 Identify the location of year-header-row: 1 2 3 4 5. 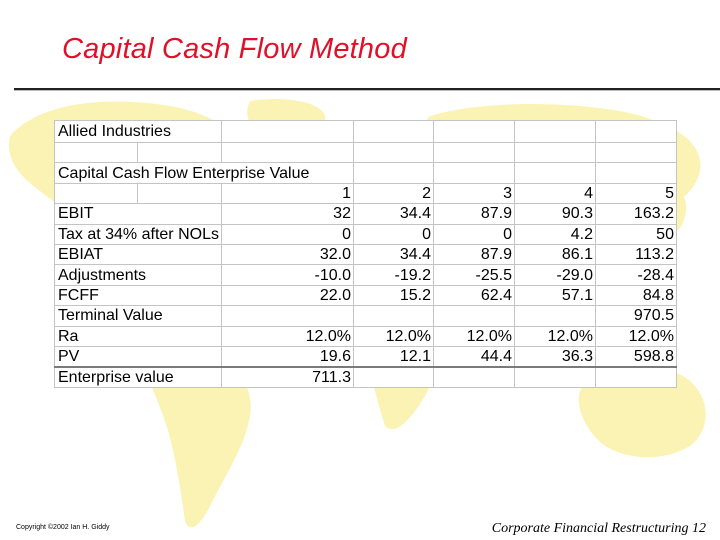
(365, 193).